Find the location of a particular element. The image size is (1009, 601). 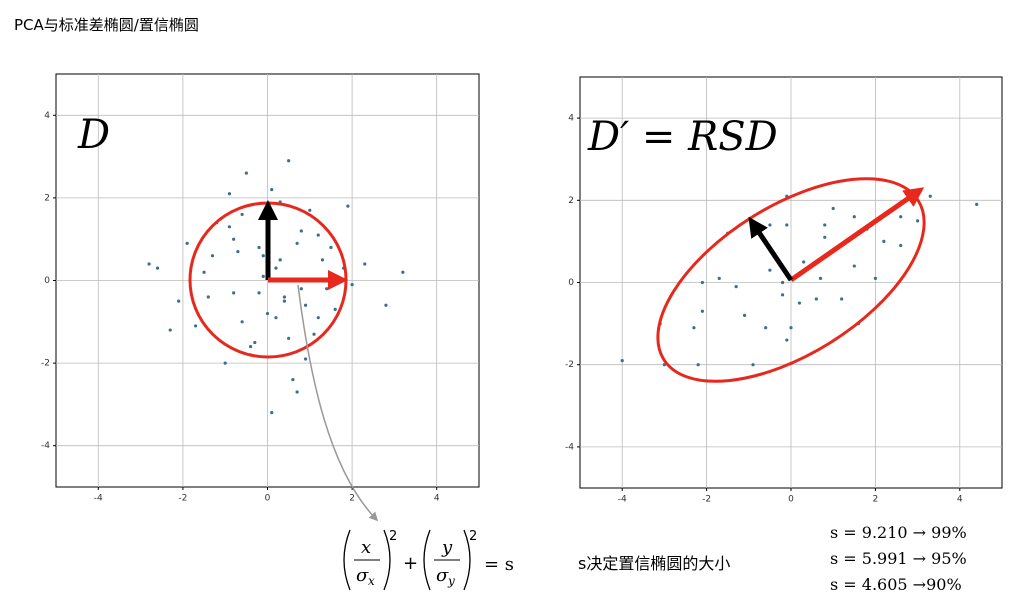

slide-title: PCA与标准差椭圆/置信椭圆 is located at coordinates (106, 25).